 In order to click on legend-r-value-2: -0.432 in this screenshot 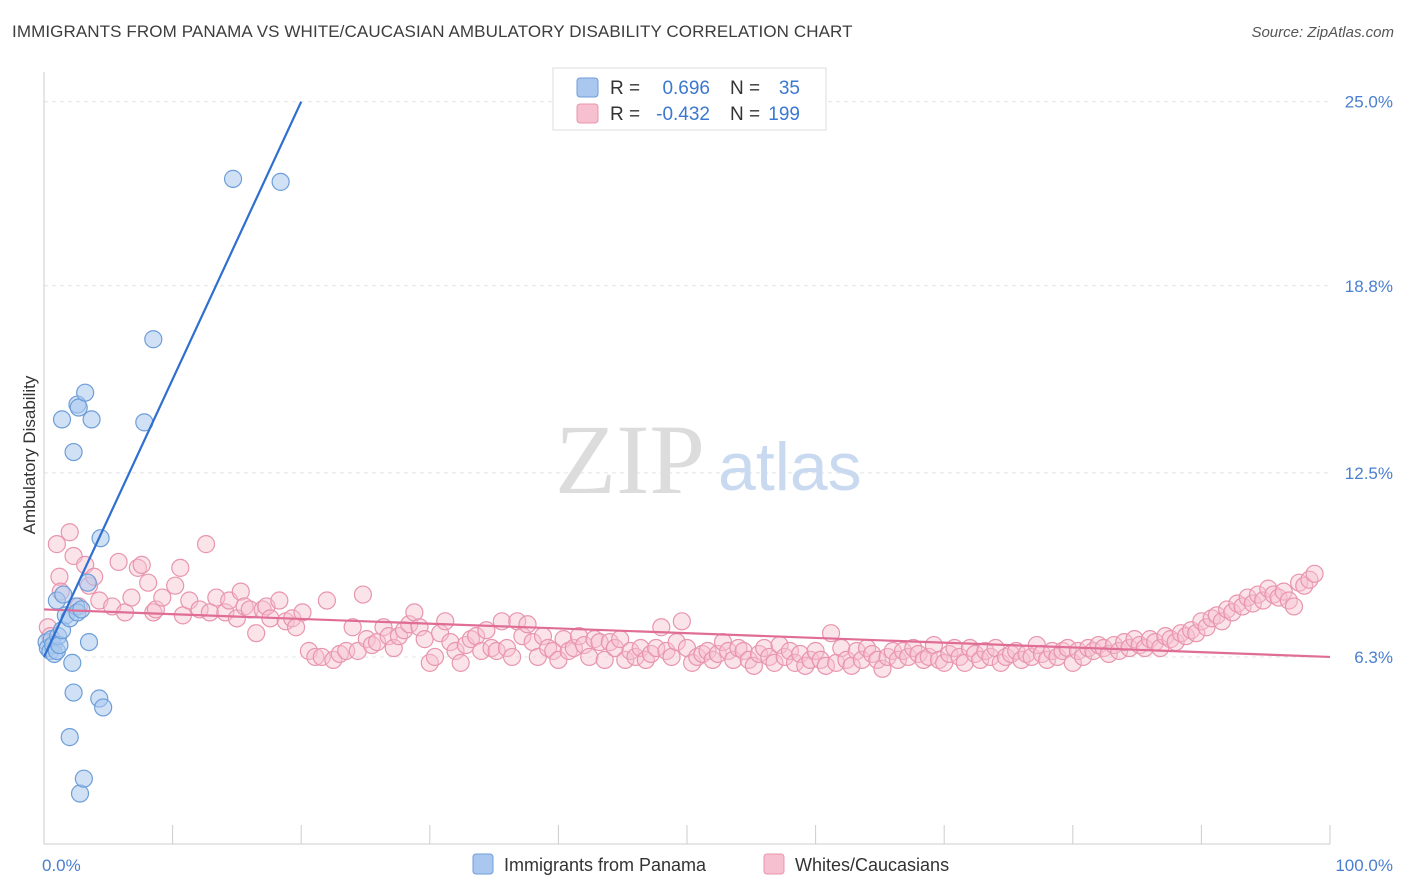, I will do `click(683, 114)`.